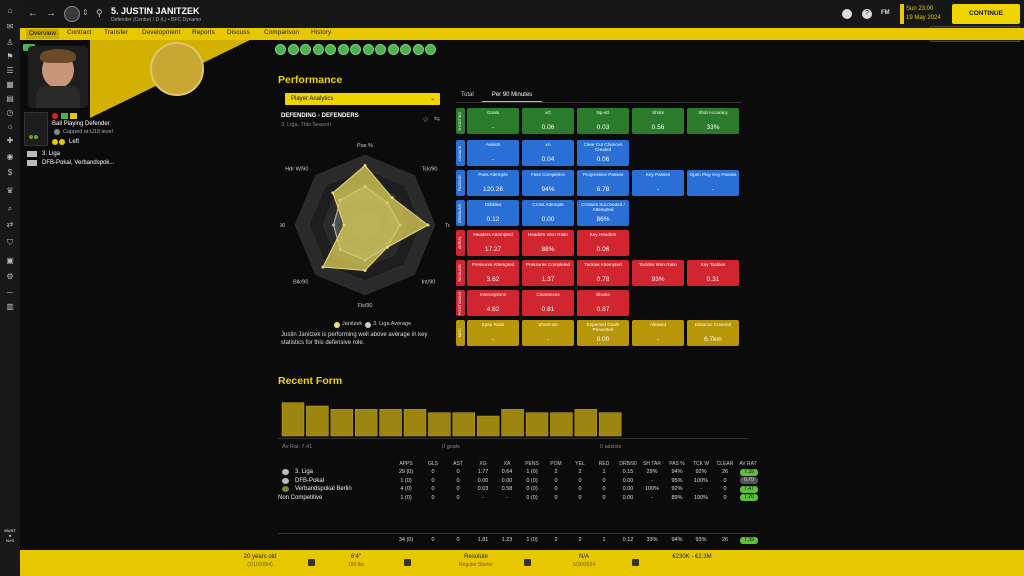  What do you see at coordinates (362, 99) in the screenshot?
I see `analytics-dropdown: Player Analytics ⌄` at bounding box center [362, 99].